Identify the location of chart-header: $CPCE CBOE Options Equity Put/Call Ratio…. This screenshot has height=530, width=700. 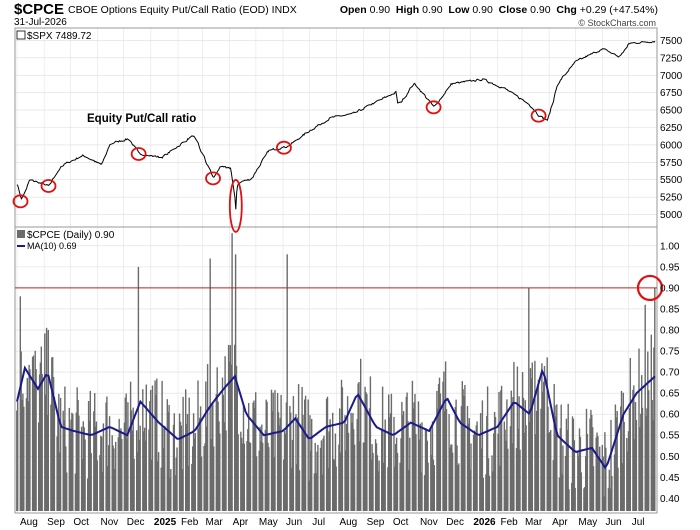
(350, 15).